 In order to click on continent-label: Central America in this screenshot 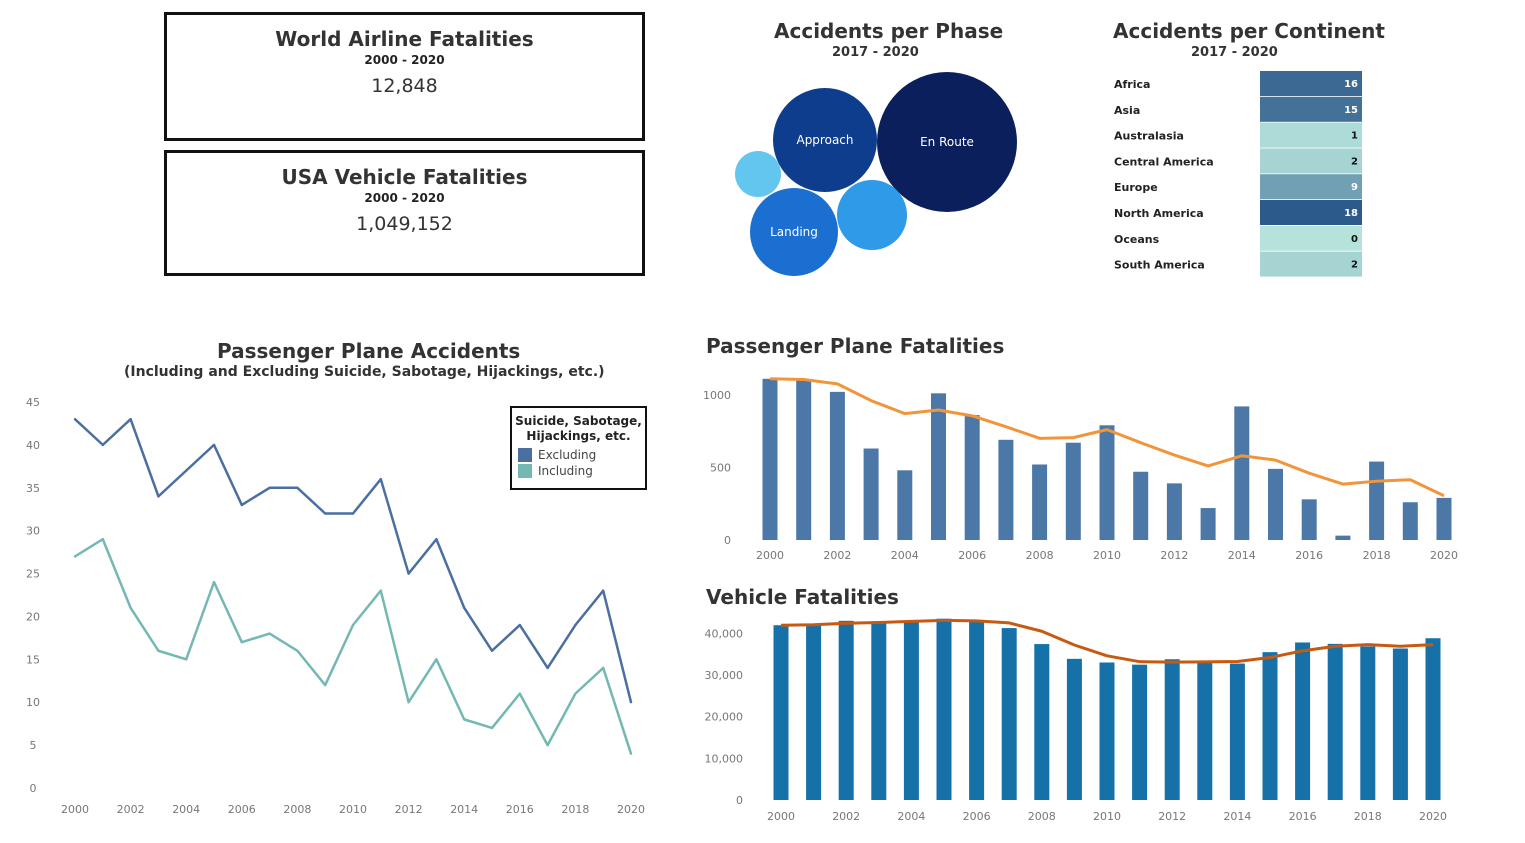, I will do `click(1164, 161)`.